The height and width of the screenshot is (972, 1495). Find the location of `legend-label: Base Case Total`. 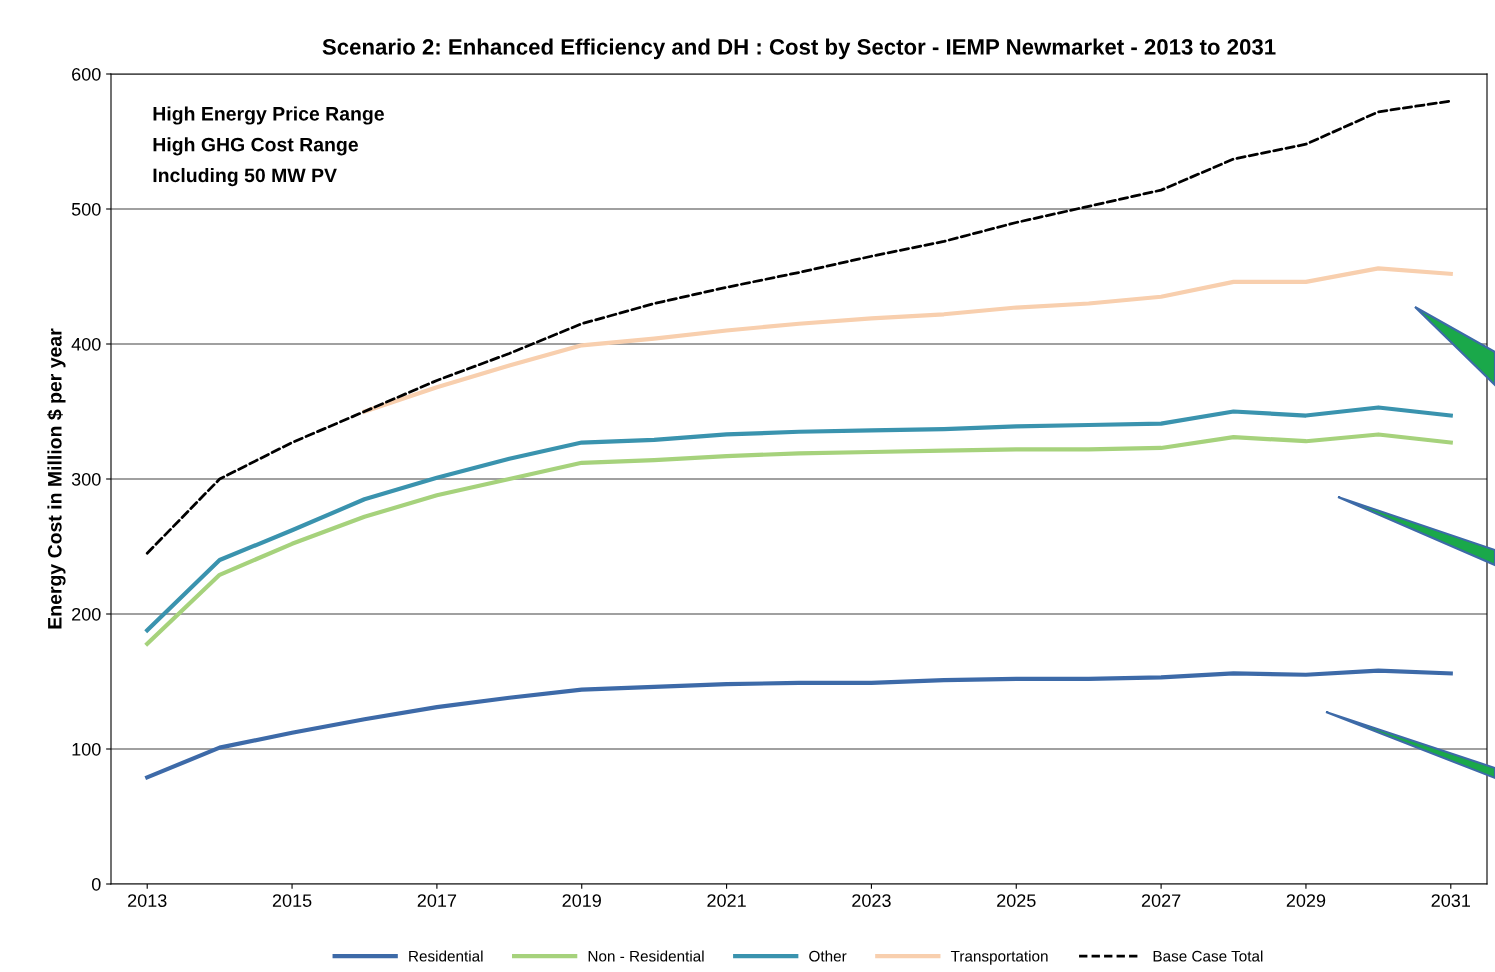

legend-label: Base Case Total is located at coordinates (1208, 956).